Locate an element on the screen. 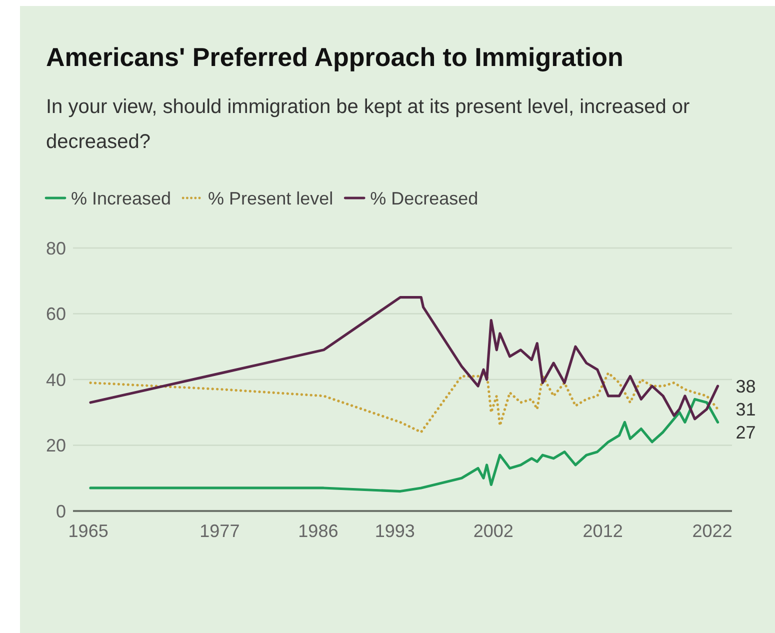  x-tick-label: 2002 is located at coordinates (493, 531).